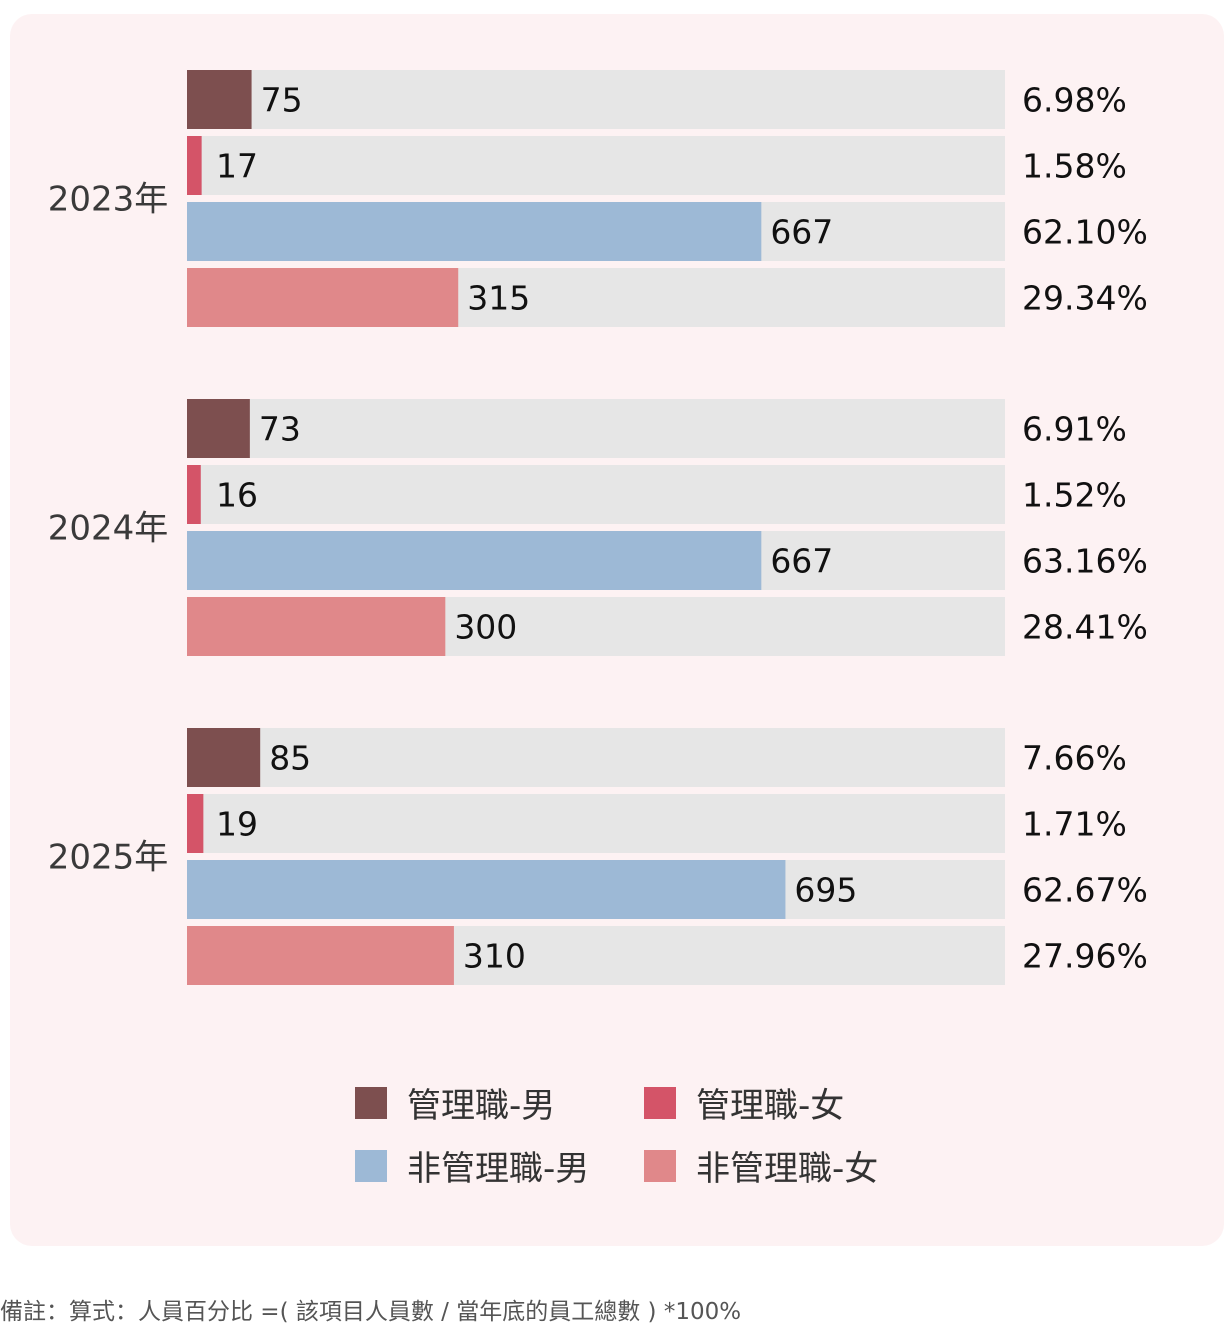 The height and width of the screenshot is (1329, 1231). Describe the element at coordinates (596, 99) in the screenshot. I see `bar-track-0-mgmt-male` at that location.